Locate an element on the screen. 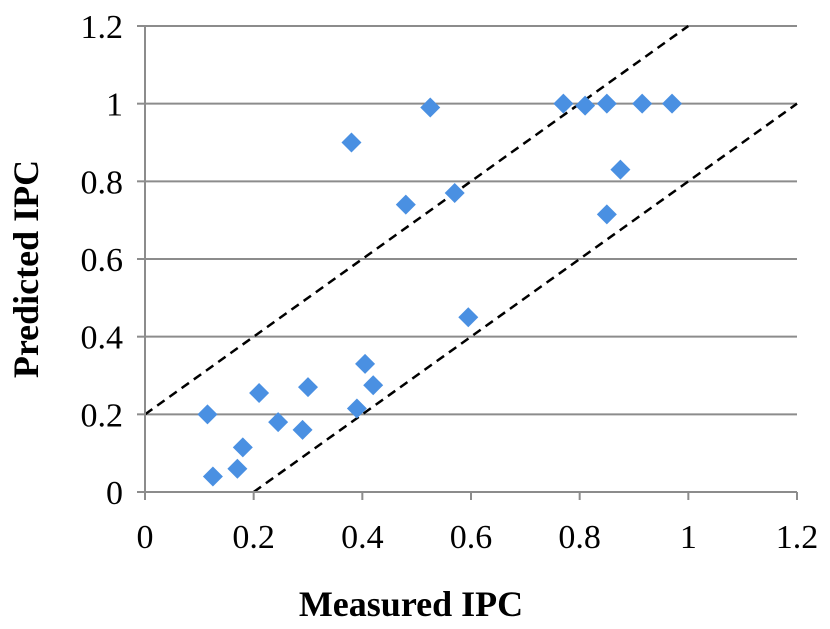 This screenshot has height=629, width=830. y-tick-label-2: 0.4 is located at coordinates (102, 338).